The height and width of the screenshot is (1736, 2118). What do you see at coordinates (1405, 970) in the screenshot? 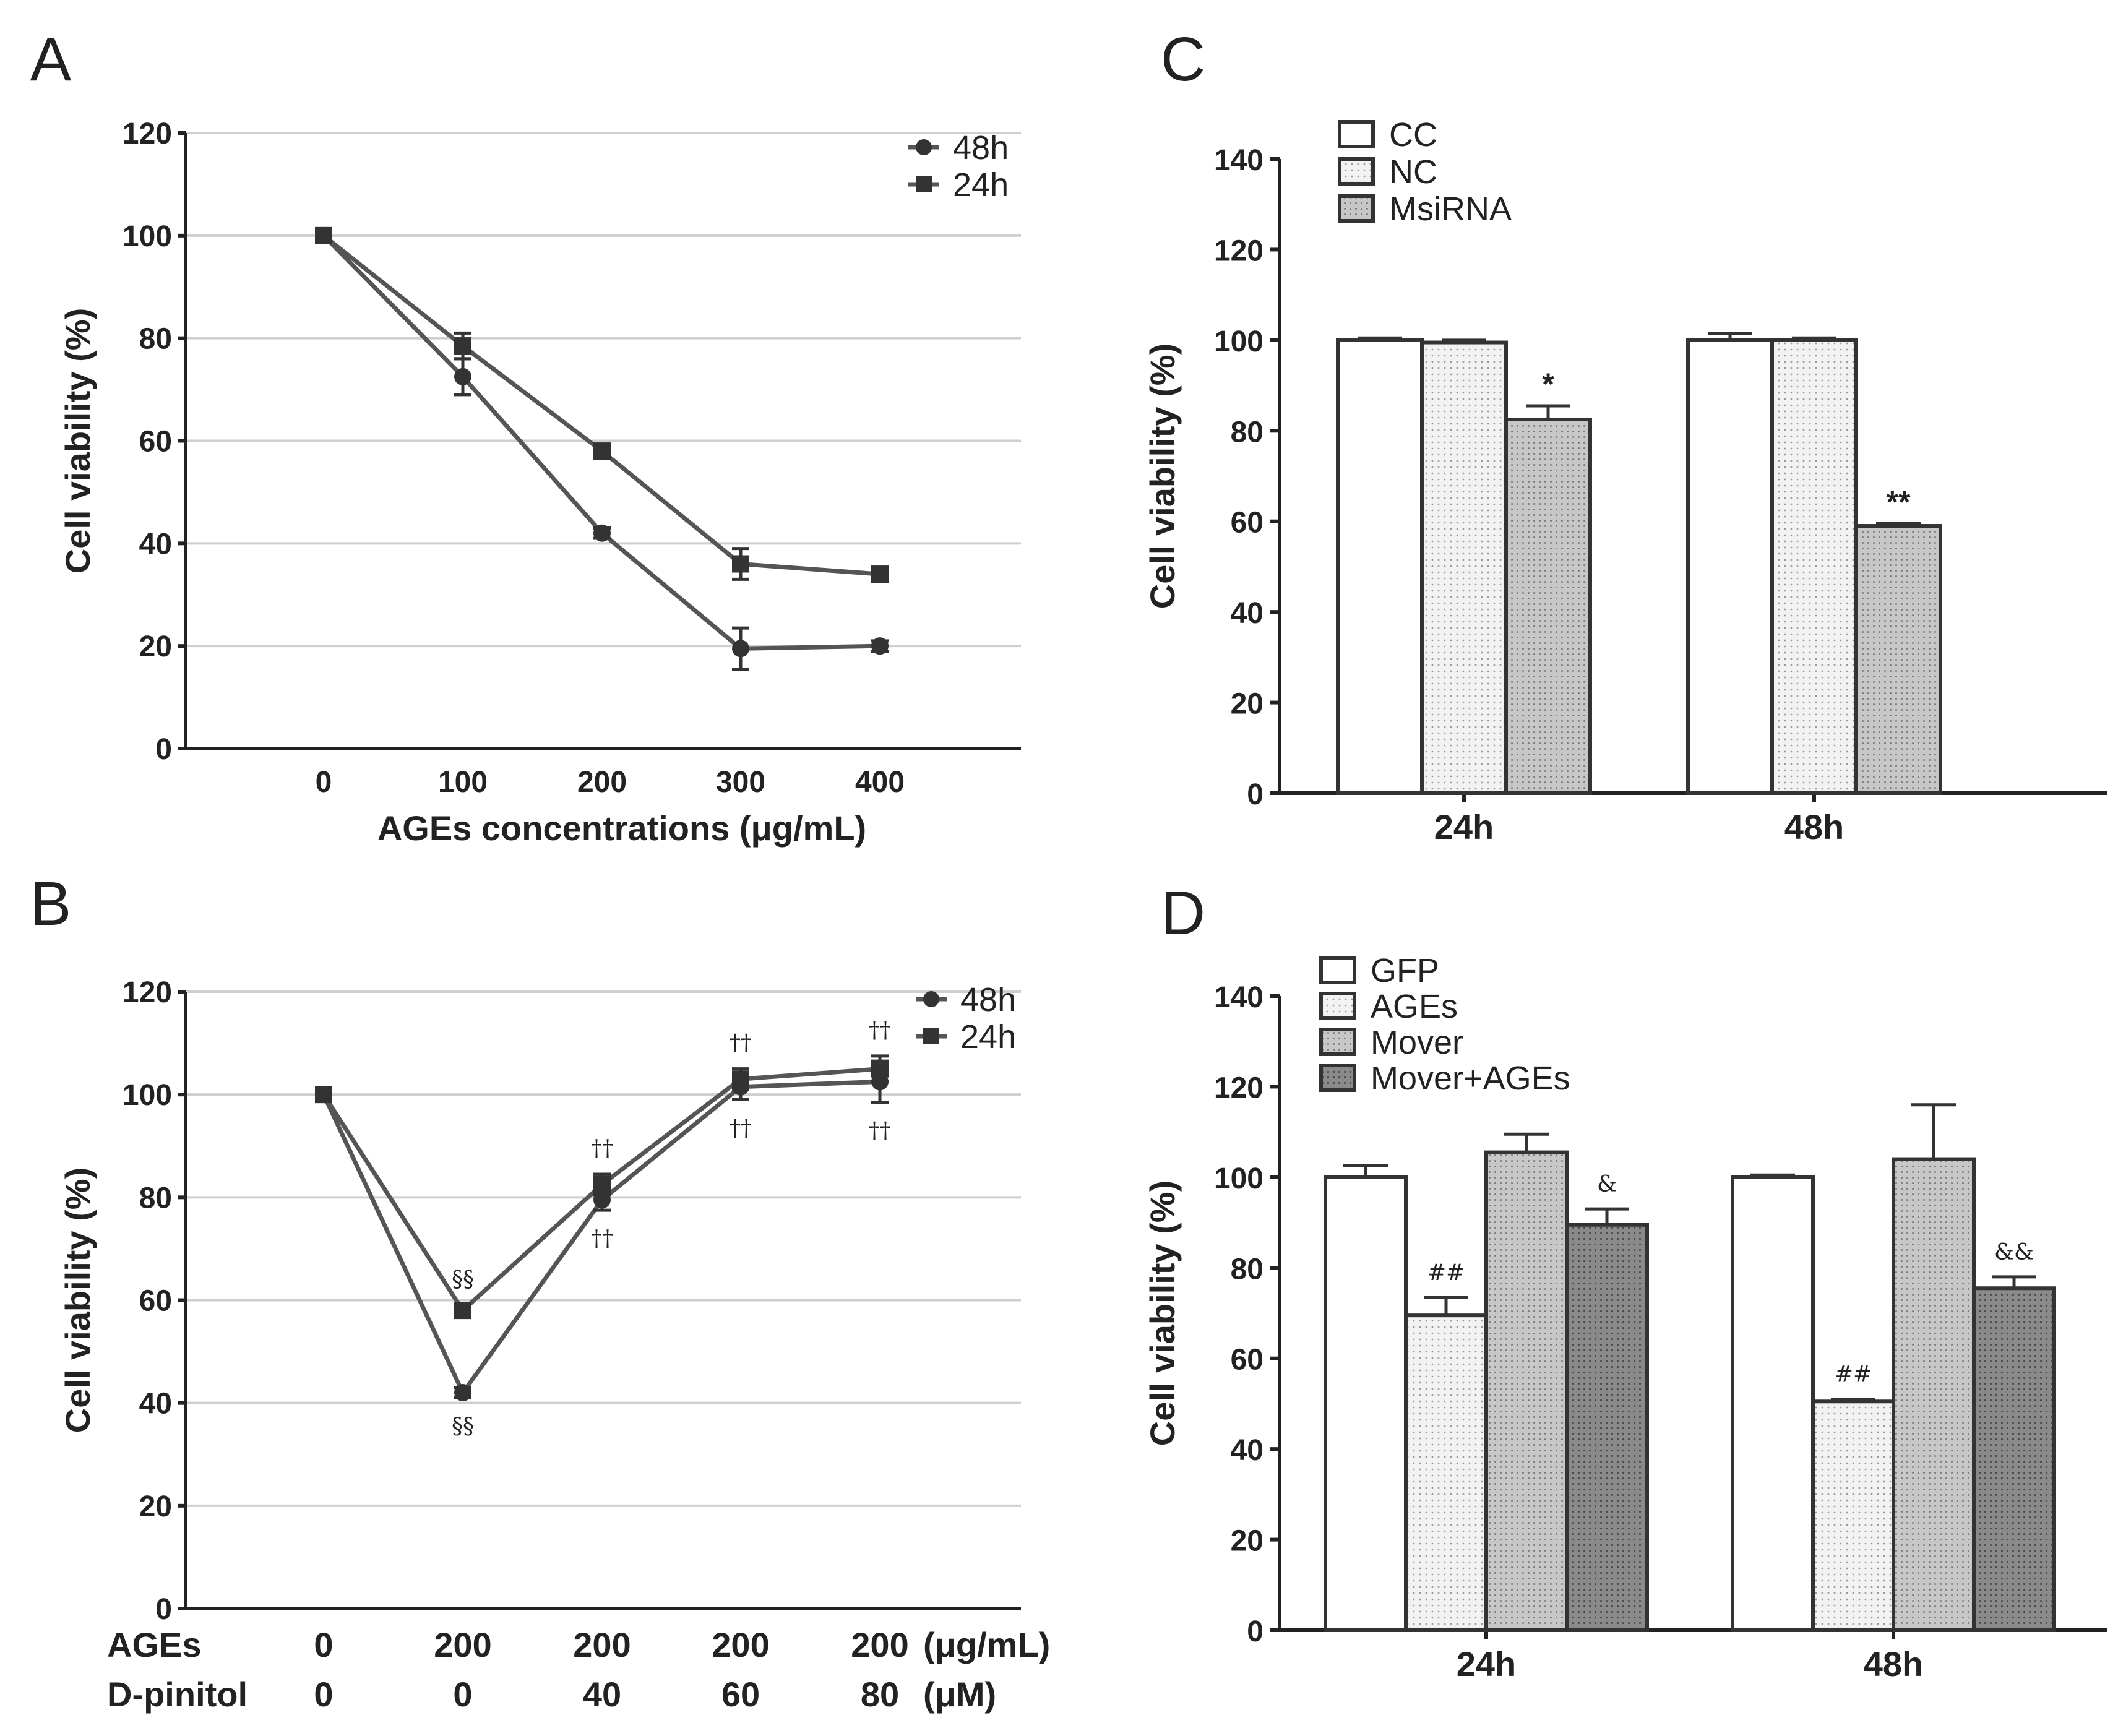
I see `legend-label: GFP` at bounding box center [1405, 970].